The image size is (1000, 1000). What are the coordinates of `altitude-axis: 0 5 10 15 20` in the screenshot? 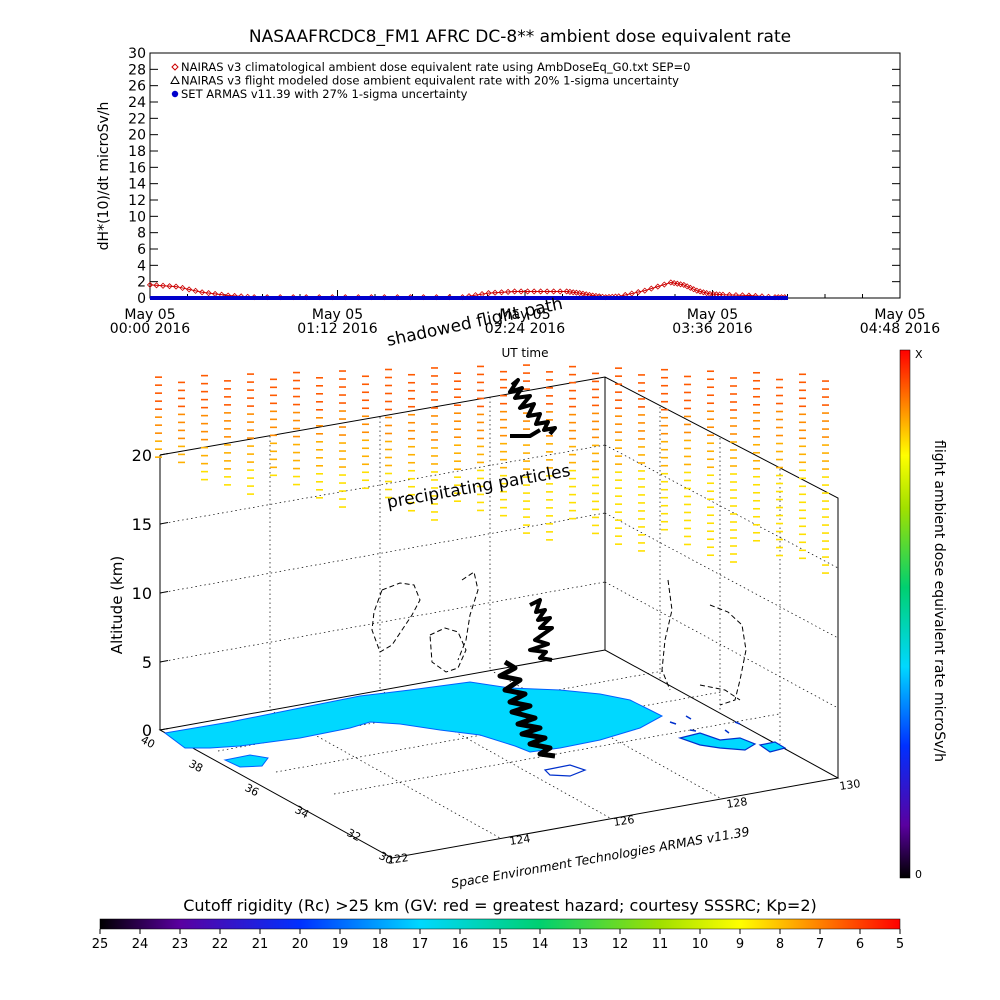 It's located at (150, 593).